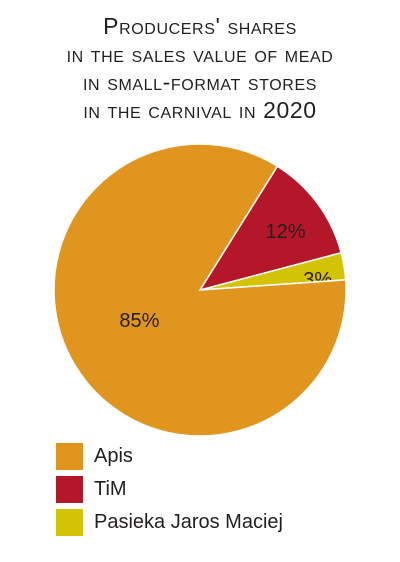  I want to click on legend-item-pasieka-jaros-maciej: Pasieka Jaros Maciej, so click(169, 522).